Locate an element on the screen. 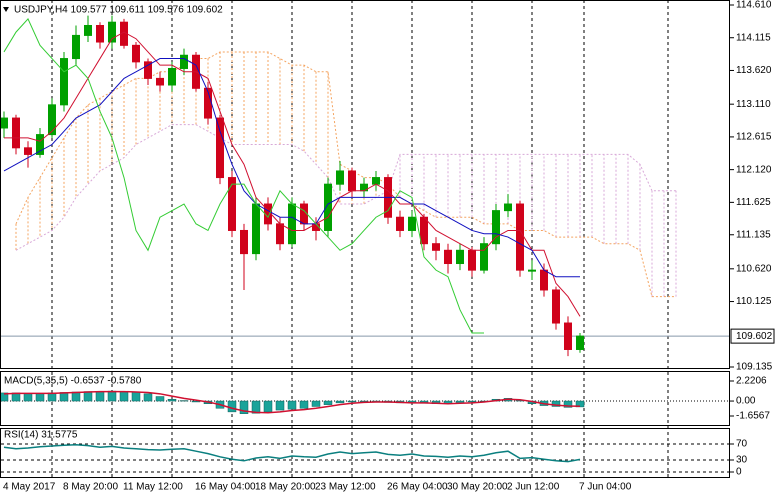  x-tick-label: 26 May 04:00 is located at coordinates (417, 487).